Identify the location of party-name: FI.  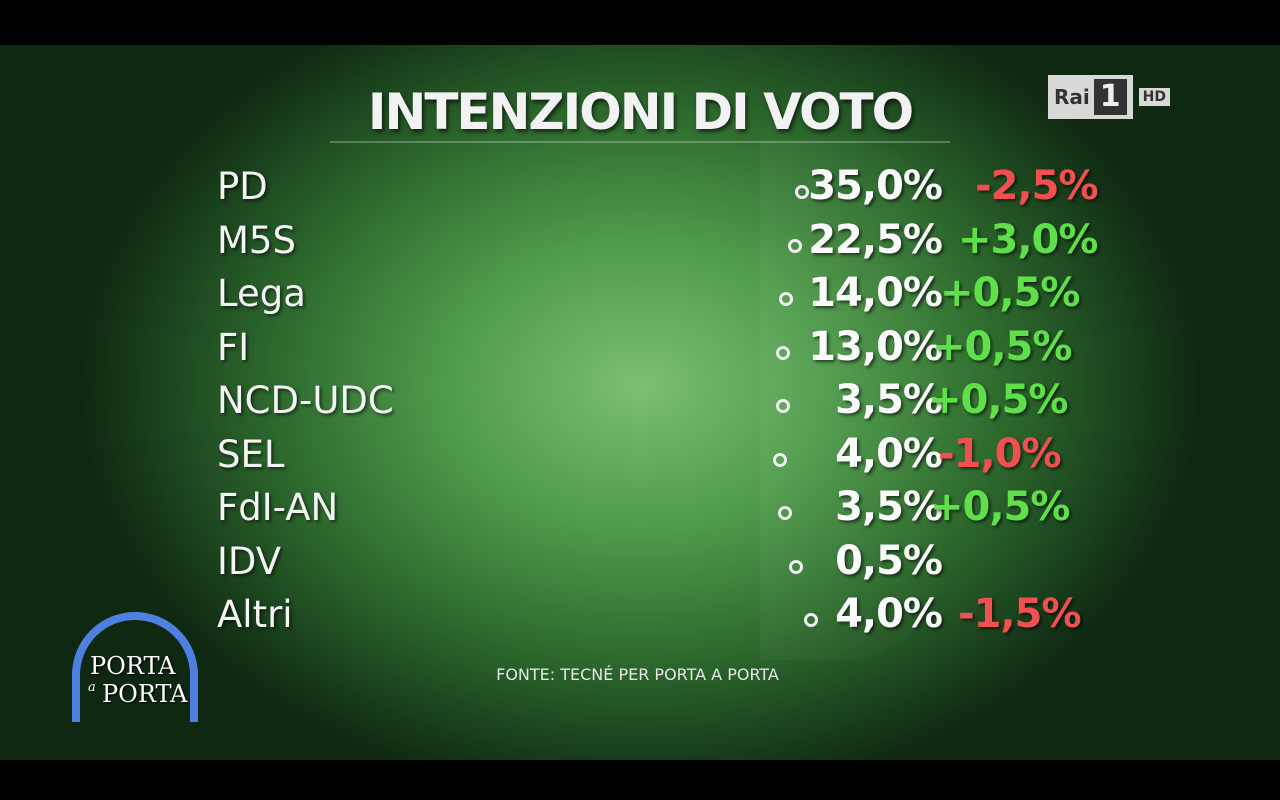
(233, 347).